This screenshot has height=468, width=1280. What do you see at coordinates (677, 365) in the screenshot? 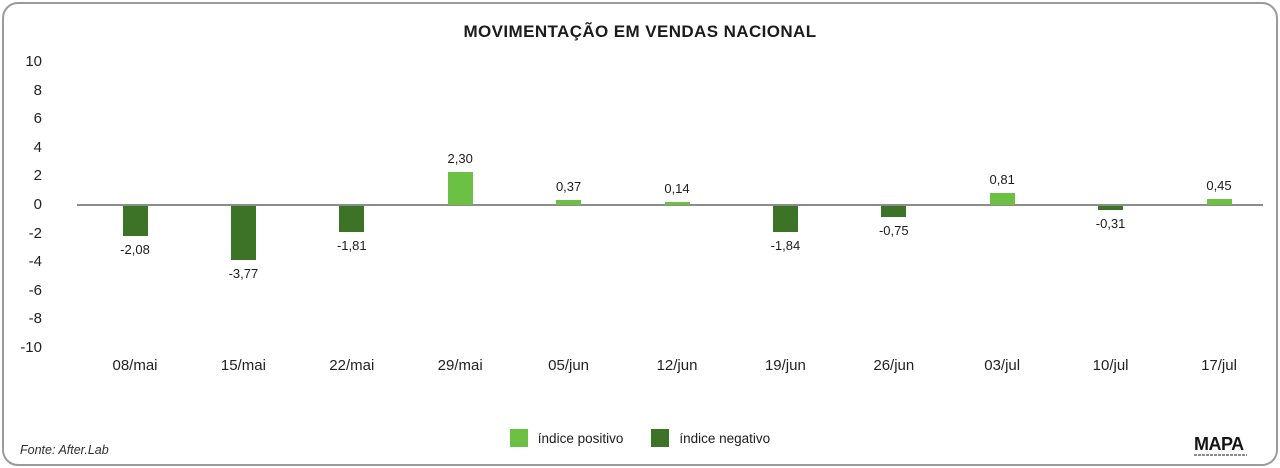
I see `x-axis-tick-label: 12/jun` at bounding box center [677, 365].